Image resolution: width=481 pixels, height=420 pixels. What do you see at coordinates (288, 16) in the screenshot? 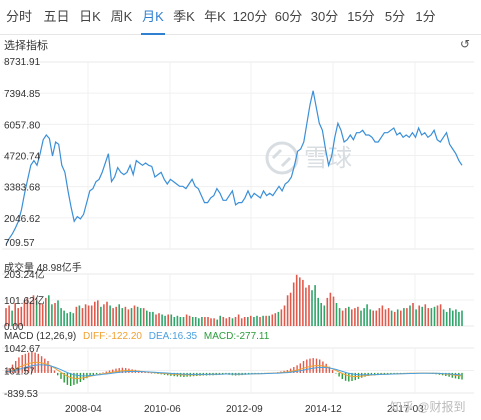
I see `tab-8: 60分` at bounding box center [288, 16].